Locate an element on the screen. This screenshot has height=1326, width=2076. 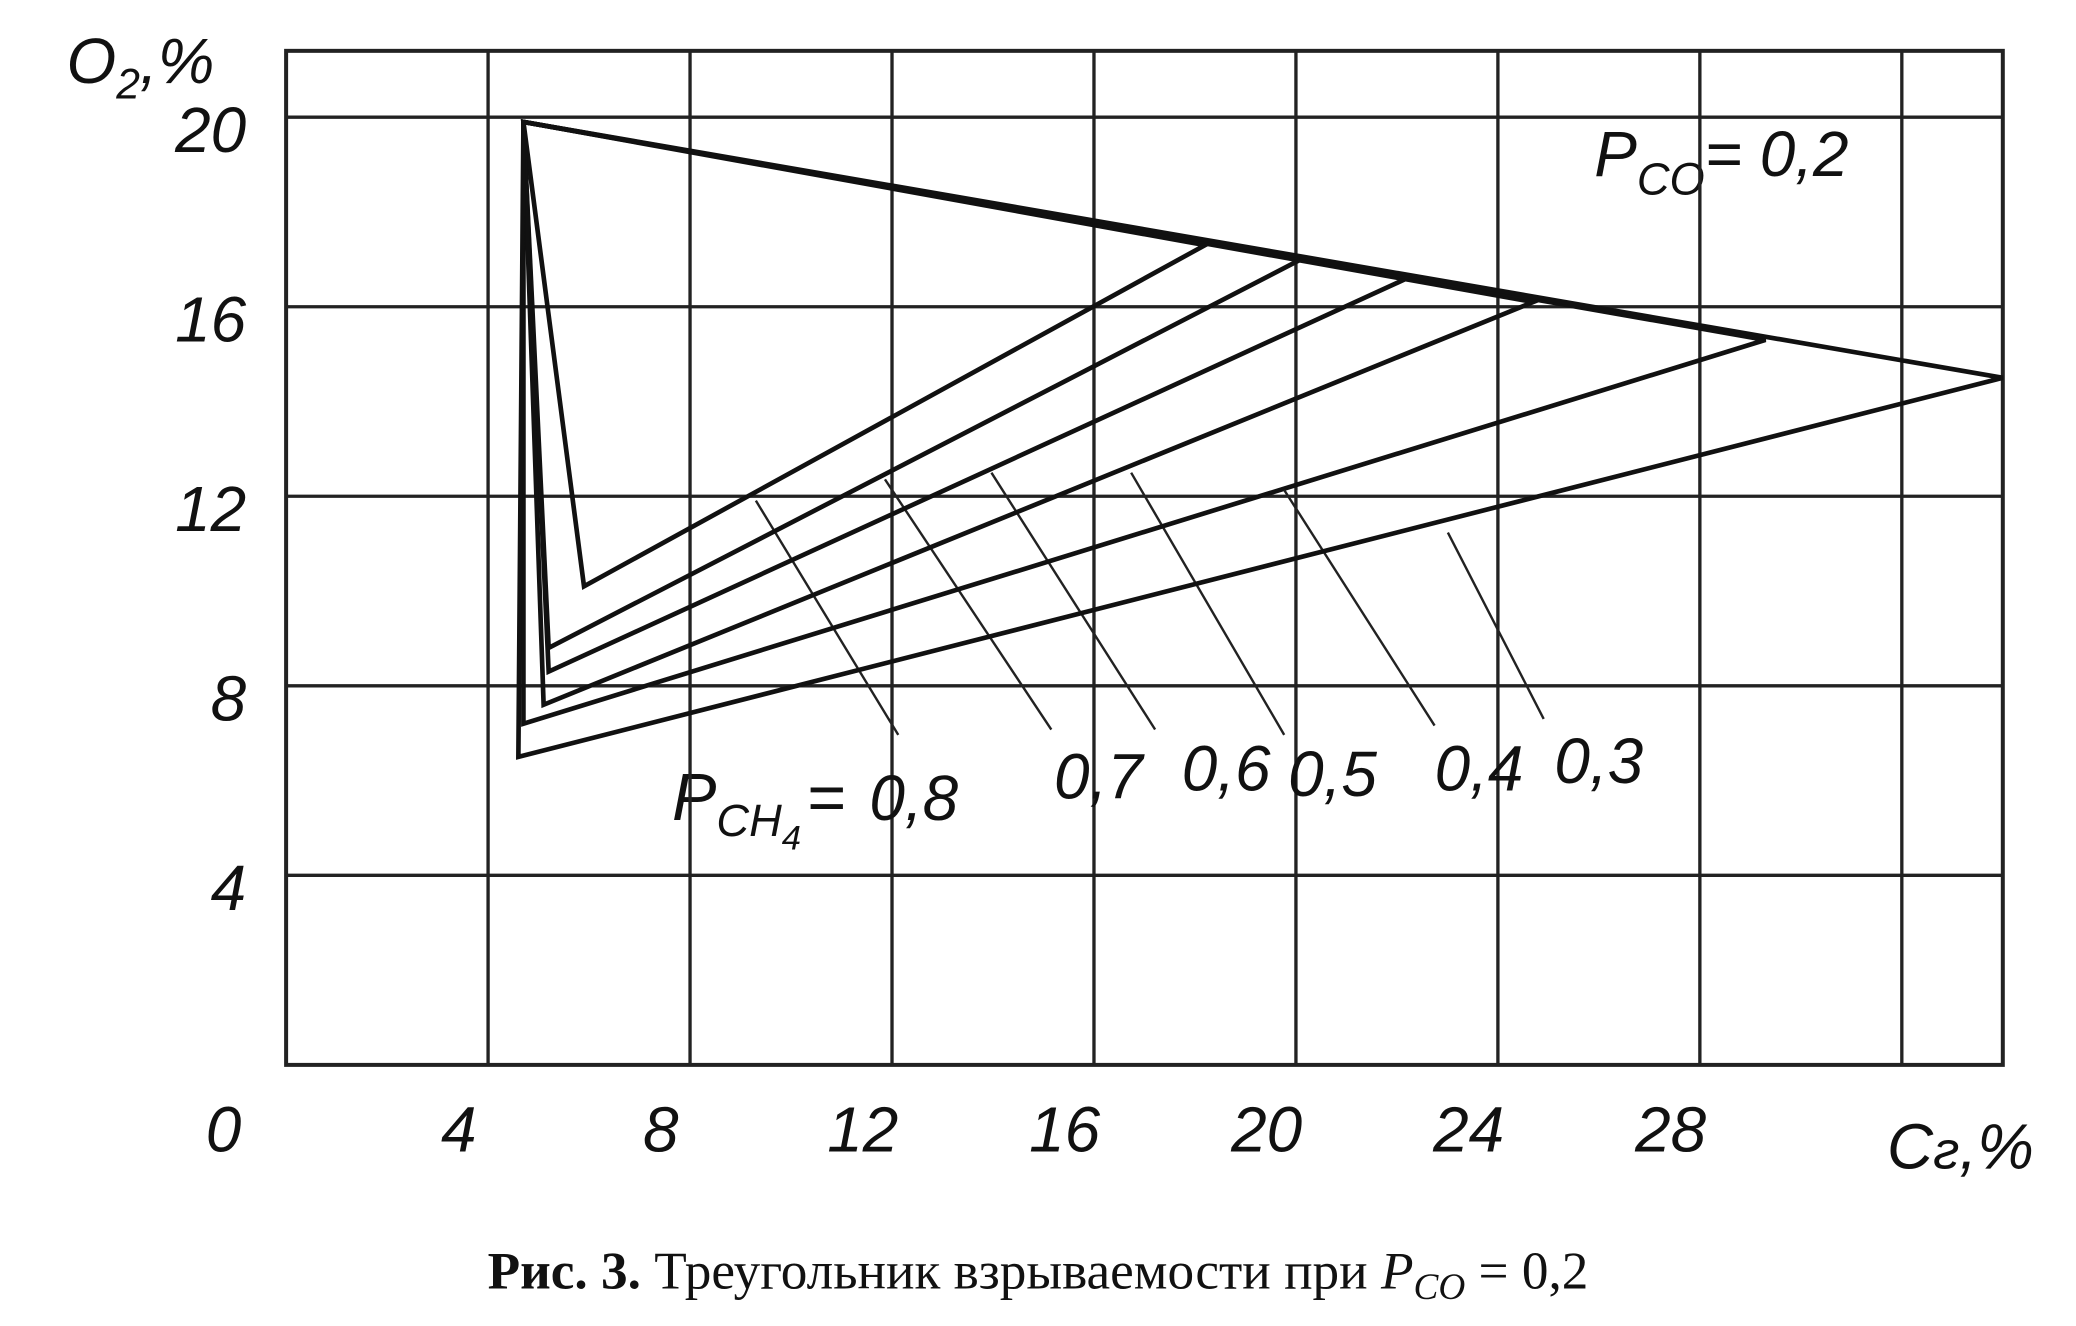
x-tick-label: 28 is located at coordinates (1670, 1129).